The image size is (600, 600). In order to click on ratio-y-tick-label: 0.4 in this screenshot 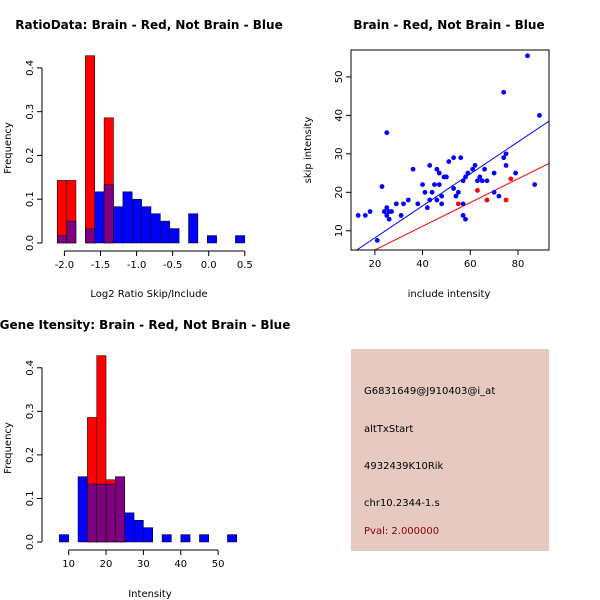, I will do `click(30, 68)`.